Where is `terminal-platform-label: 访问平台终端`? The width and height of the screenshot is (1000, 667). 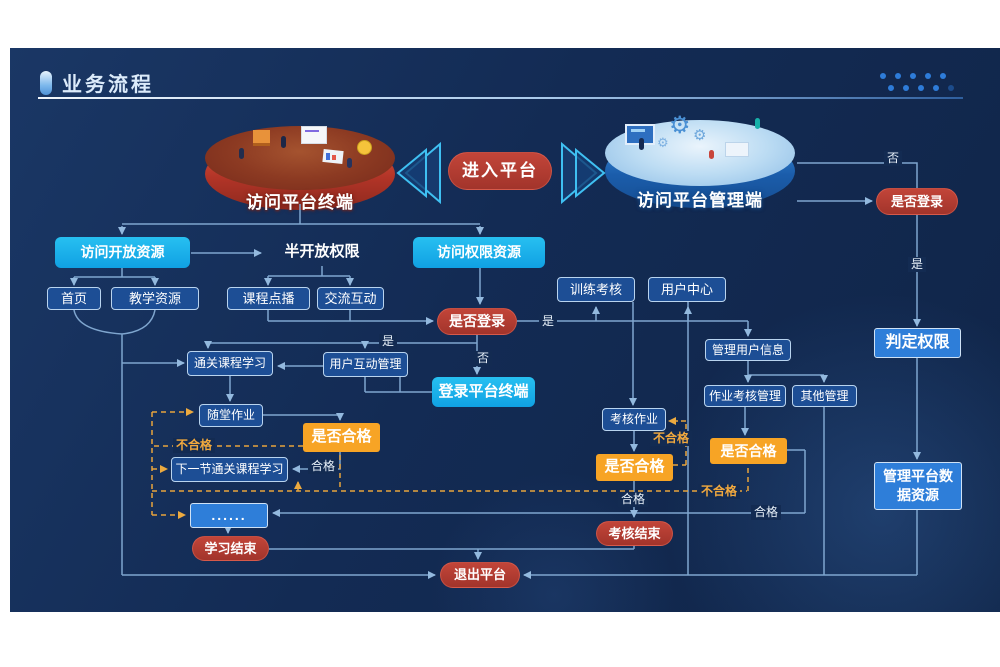
terminal-platform-label: 访问平台终端 is located at coordinates (300, 202).